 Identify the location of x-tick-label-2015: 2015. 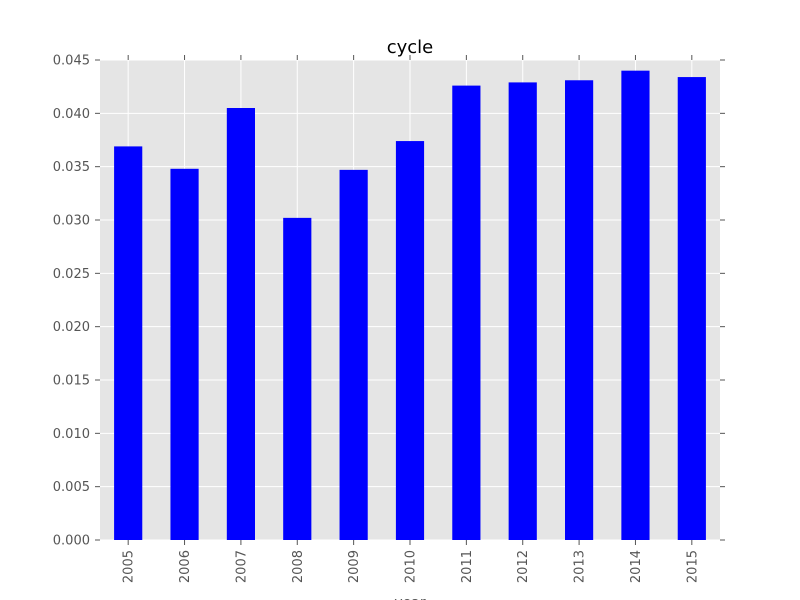
(692, 566).